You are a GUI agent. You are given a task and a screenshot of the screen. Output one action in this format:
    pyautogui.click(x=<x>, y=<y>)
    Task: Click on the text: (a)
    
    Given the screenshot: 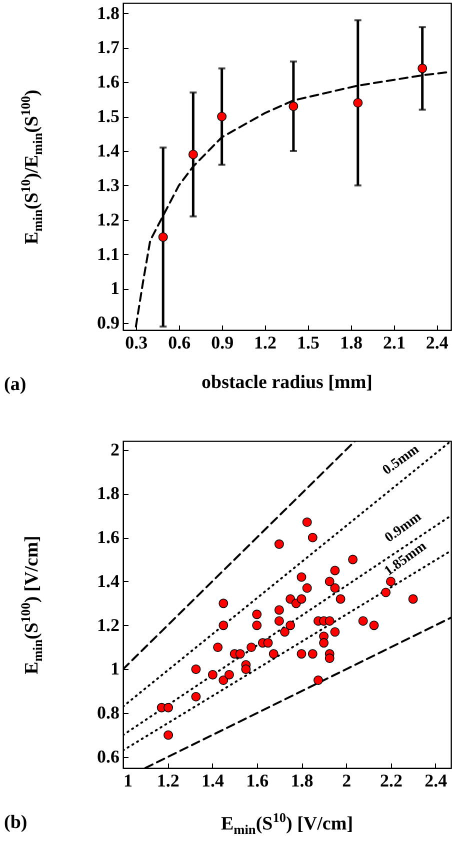 What is the action you would take?
    pyautogui.click(x=15, y=385)
    